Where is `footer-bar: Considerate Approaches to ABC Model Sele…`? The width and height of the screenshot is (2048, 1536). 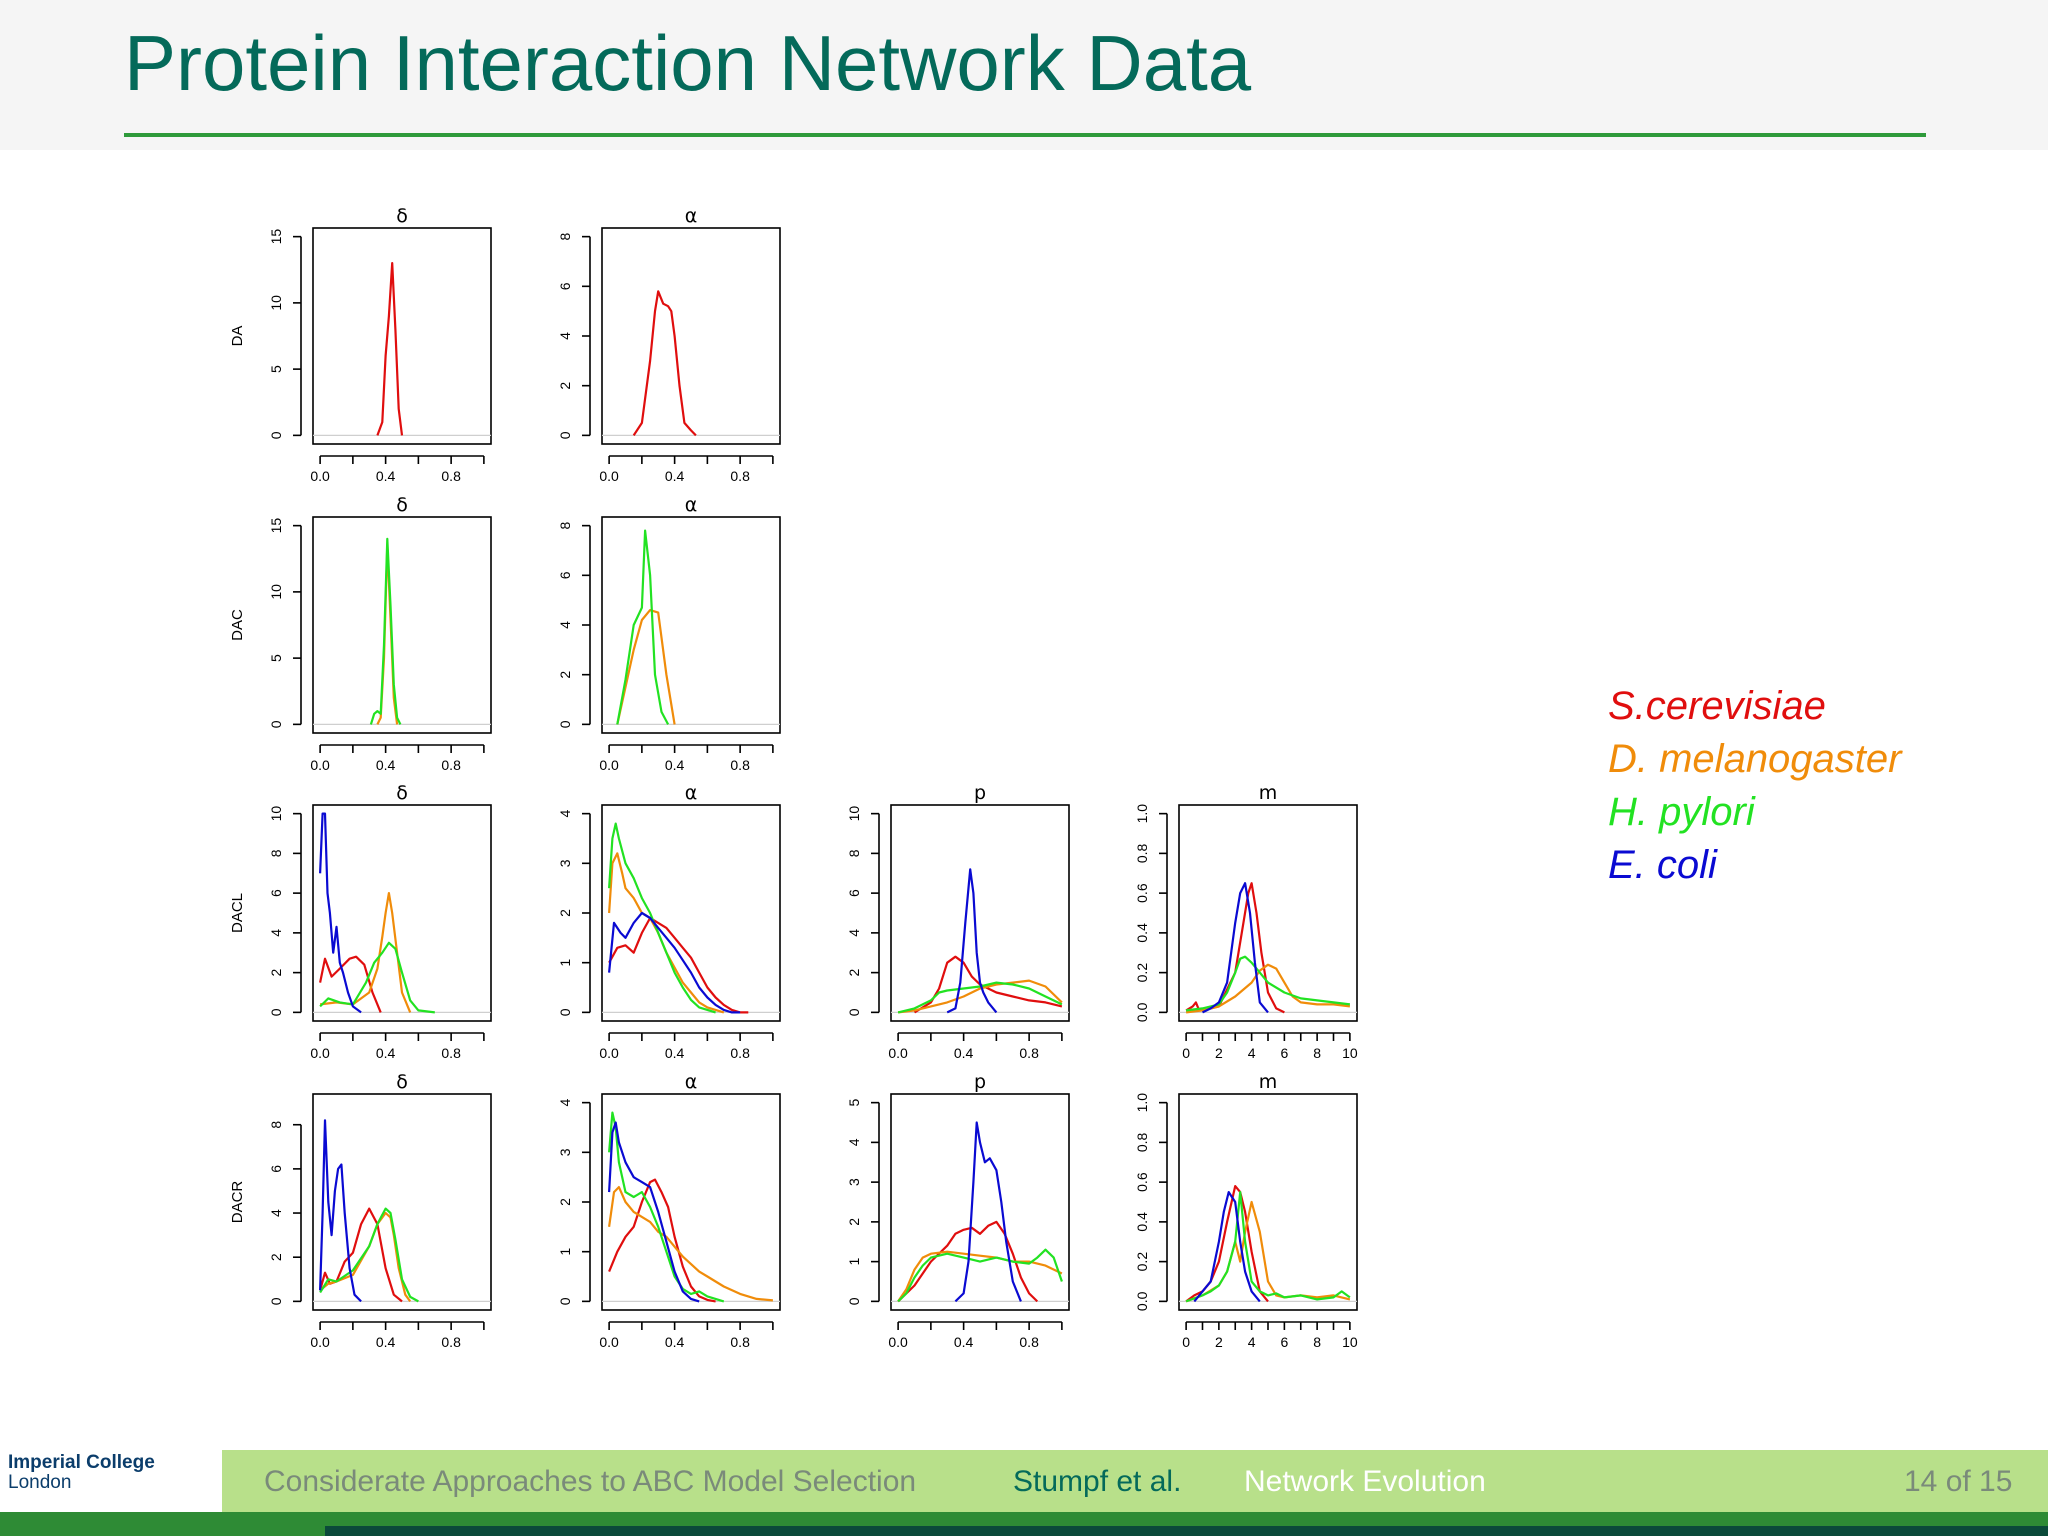
footer-bar: Considerate Approaches to ABC Model Sele… is located at coordinates (1135, 1481).